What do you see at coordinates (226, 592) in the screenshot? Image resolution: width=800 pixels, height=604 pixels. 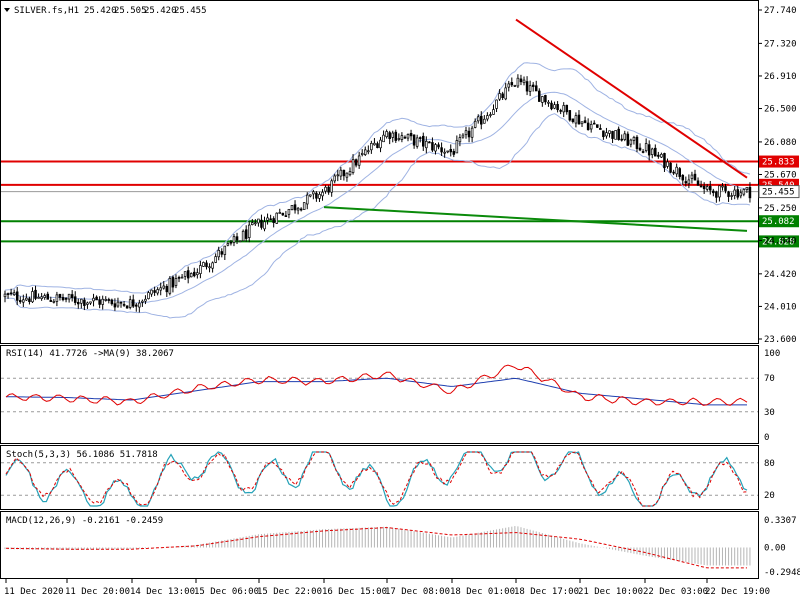 I see `time-axis-label: 15 Dec 06:00` at bounding box center [226, 592].